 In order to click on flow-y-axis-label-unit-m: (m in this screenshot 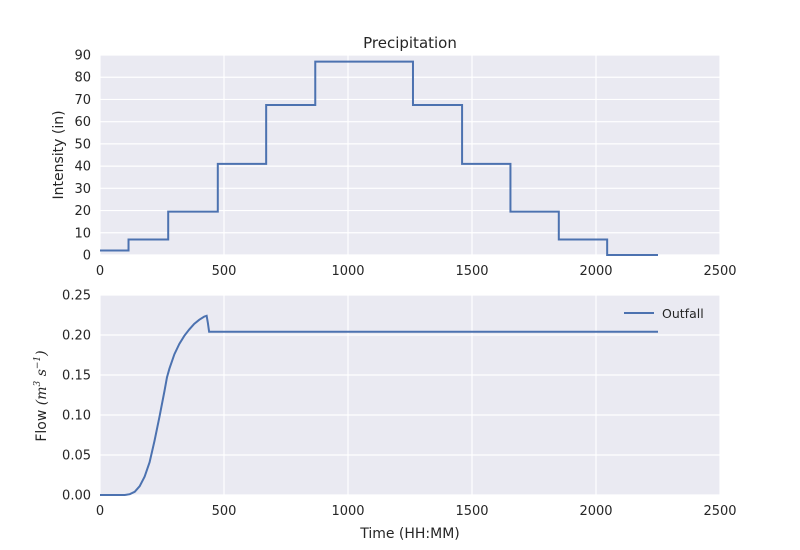, I will do `click(42, 395)`.